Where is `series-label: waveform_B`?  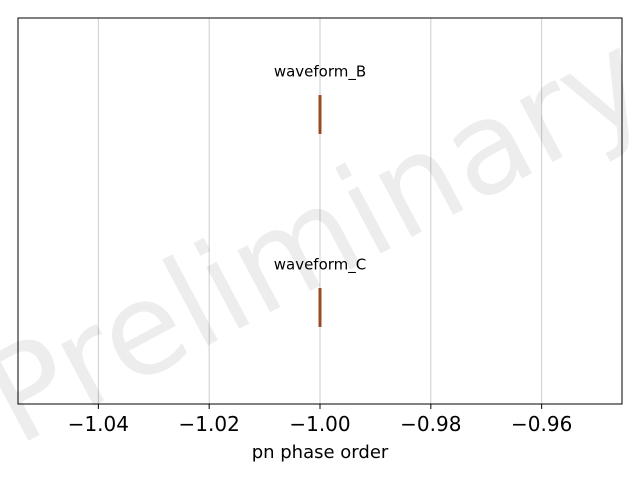 series-label: waveform_B is located at coordinates (320, 72).